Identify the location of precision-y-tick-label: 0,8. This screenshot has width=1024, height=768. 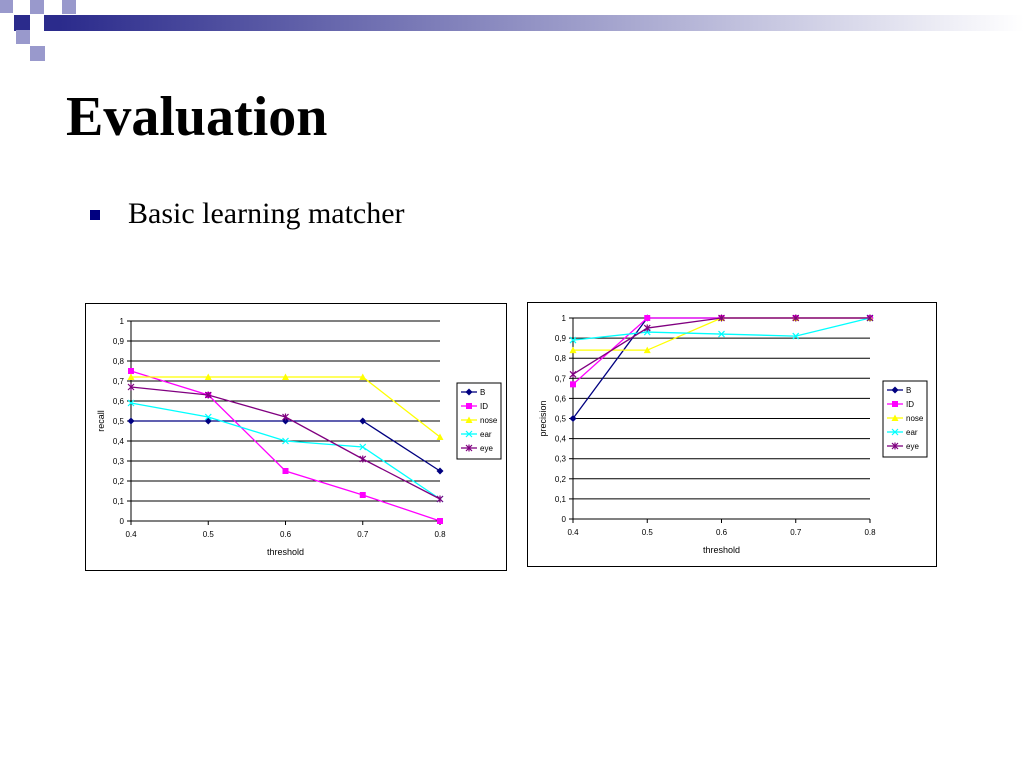
(561, 358).